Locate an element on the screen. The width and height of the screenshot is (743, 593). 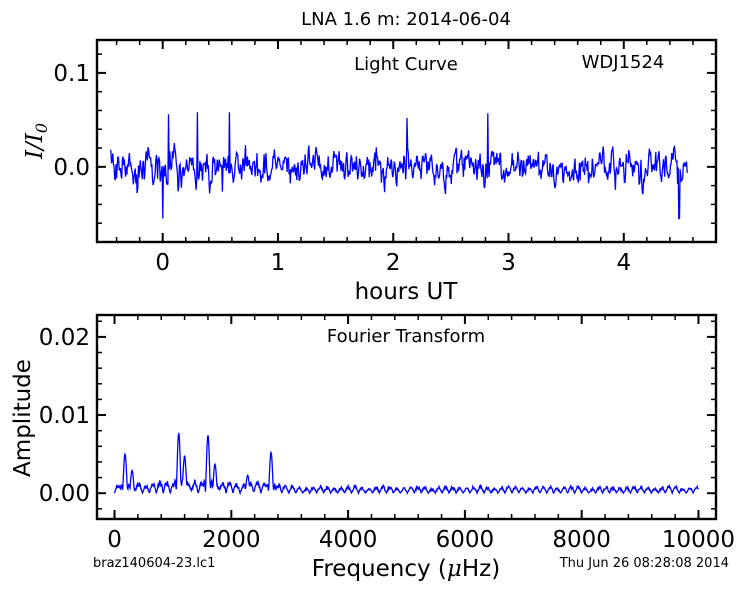
light-curve-xlabel: hours UT is located at coordinates (407, 292).